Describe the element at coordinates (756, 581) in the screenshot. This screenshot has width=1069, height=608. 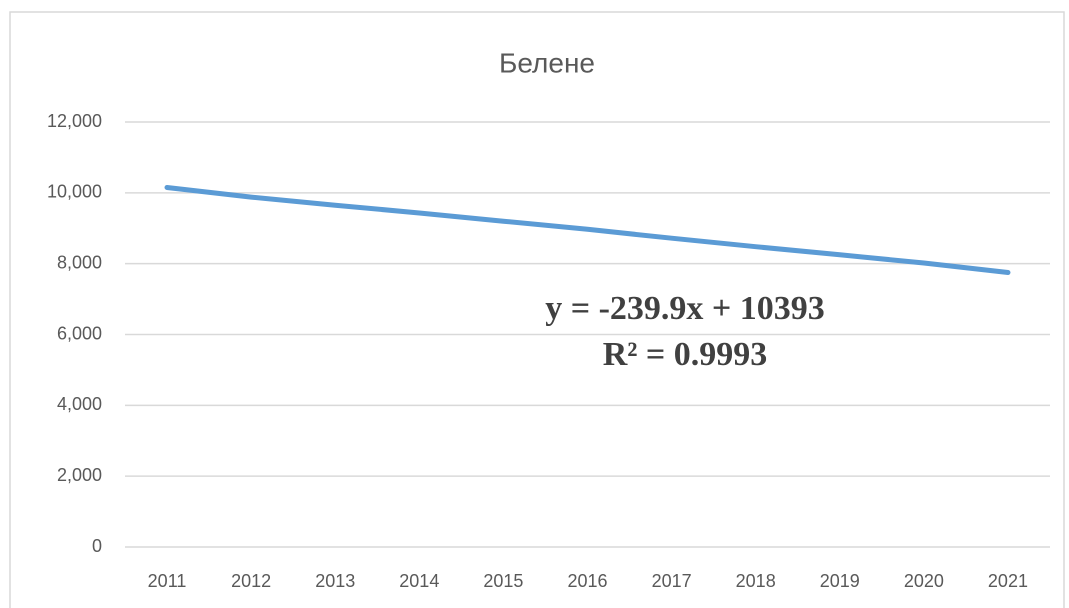
I see `x-tick-label: 2018` at that location.